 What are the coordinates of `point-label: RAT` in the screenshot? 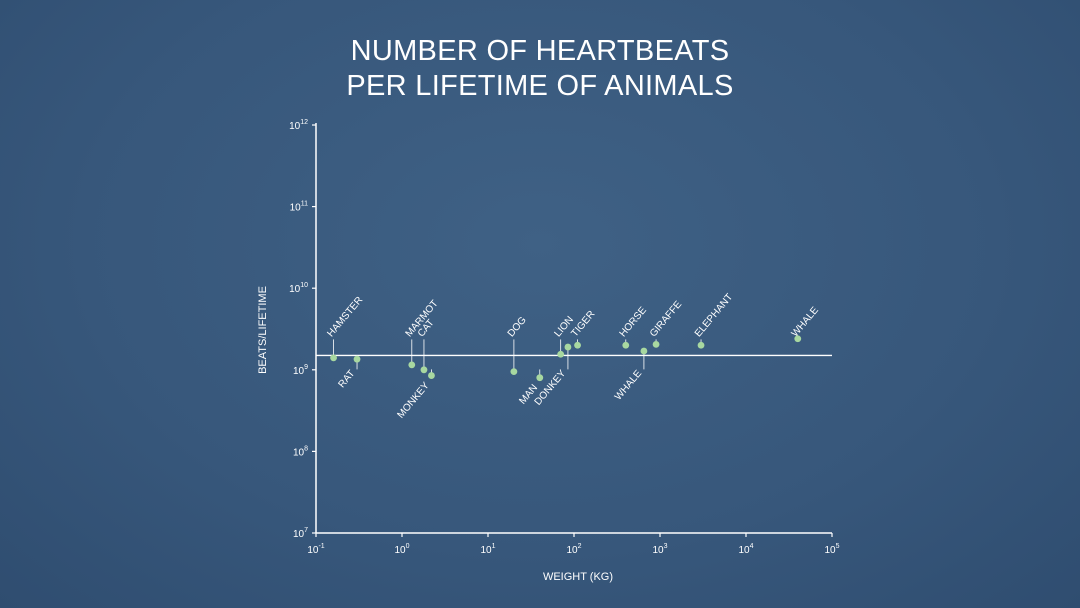 It's located at (347, 379).